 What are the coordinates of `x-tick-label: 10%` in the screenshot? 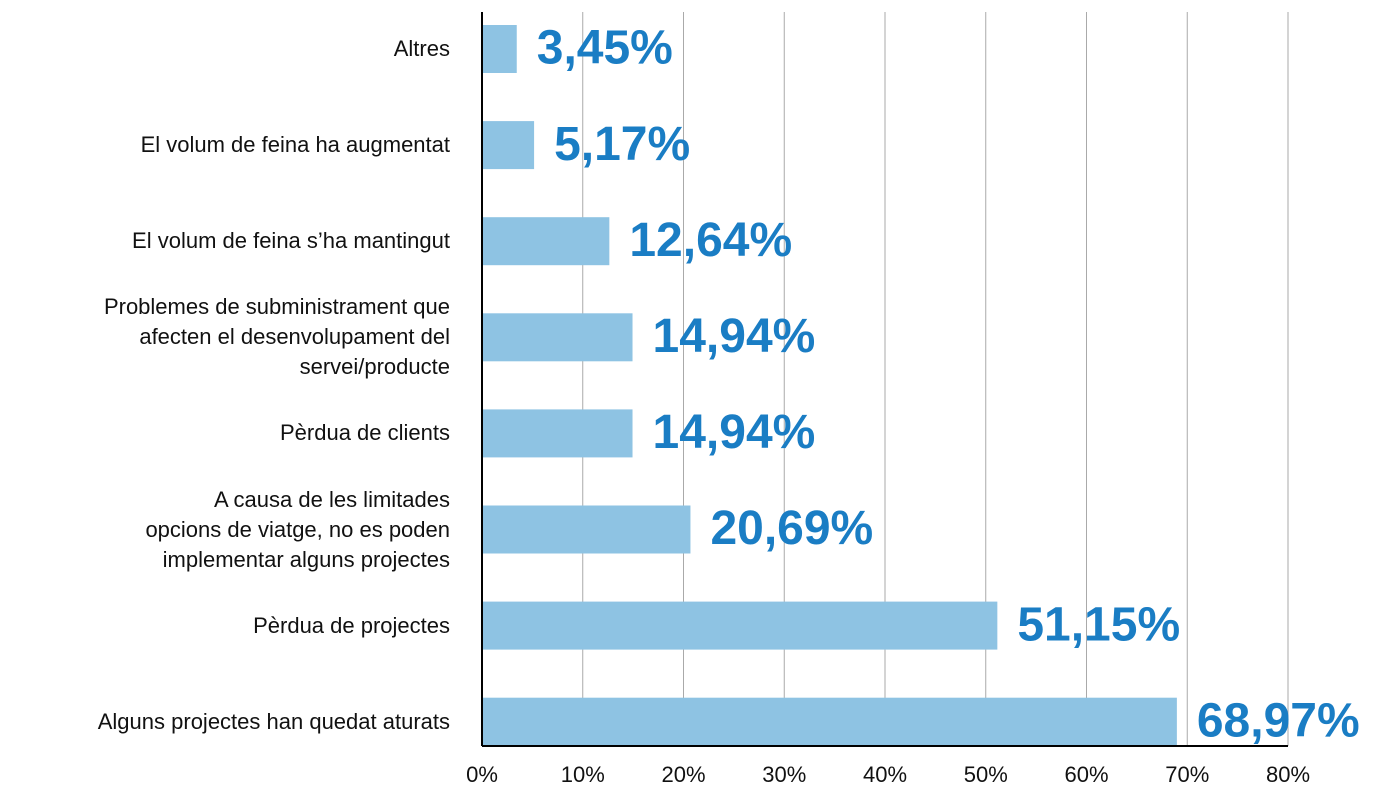 It's located at (583, 774).